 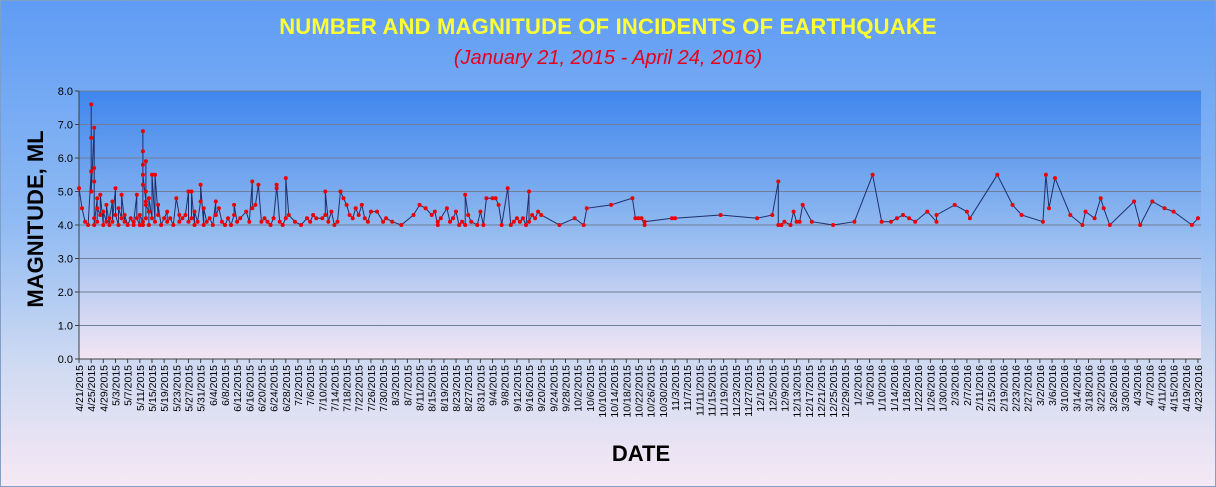 I want to click on x-tick-label: 6/16/2015, so click(x=250, y=388).